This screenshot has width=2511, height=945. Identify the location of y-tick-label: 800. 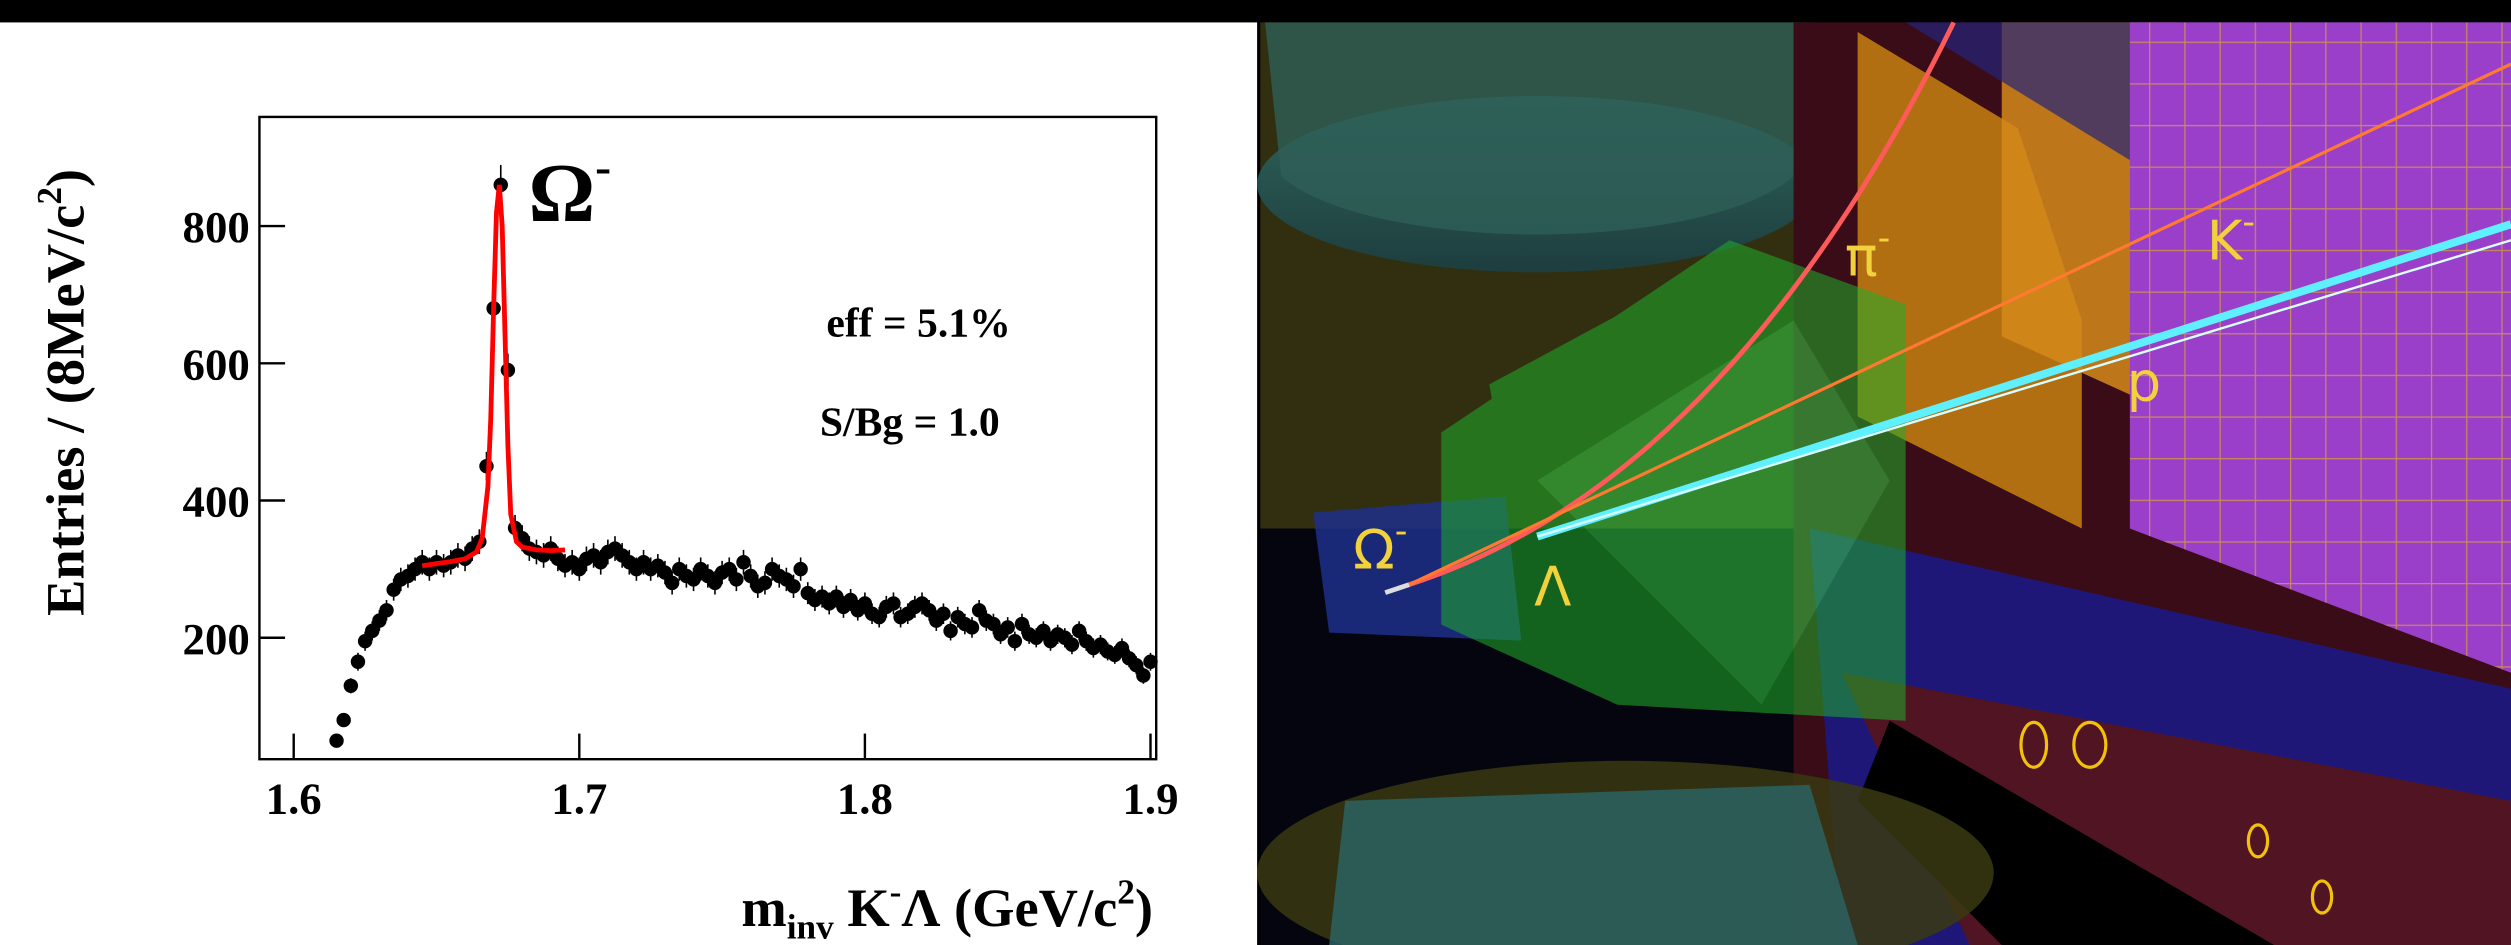
(216, 227).